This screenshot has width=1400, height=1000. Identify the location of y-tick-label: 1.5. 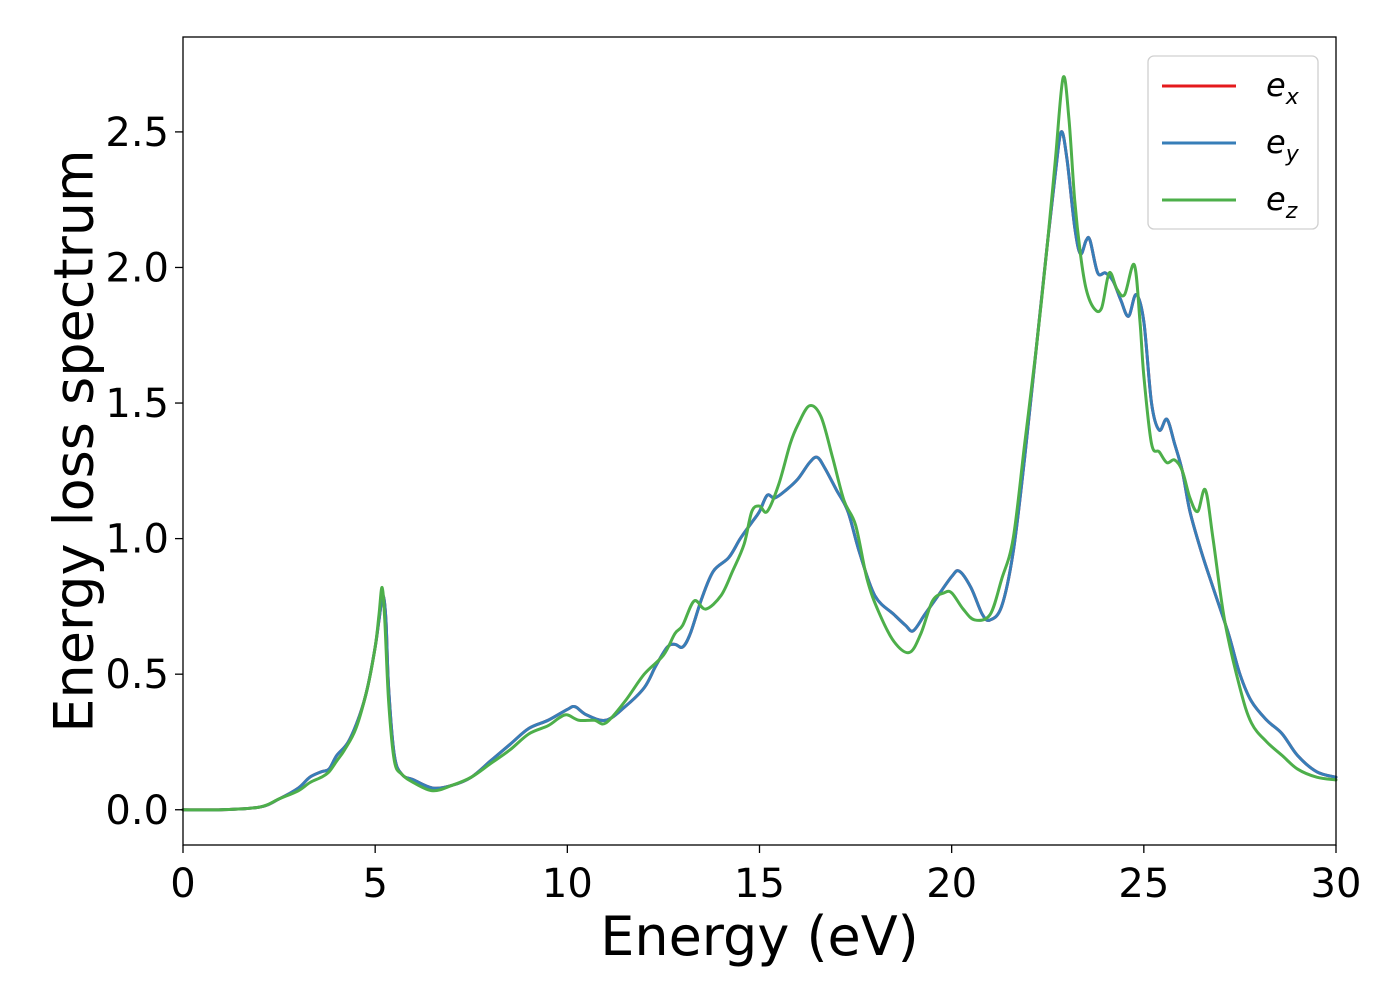
(137, 404).